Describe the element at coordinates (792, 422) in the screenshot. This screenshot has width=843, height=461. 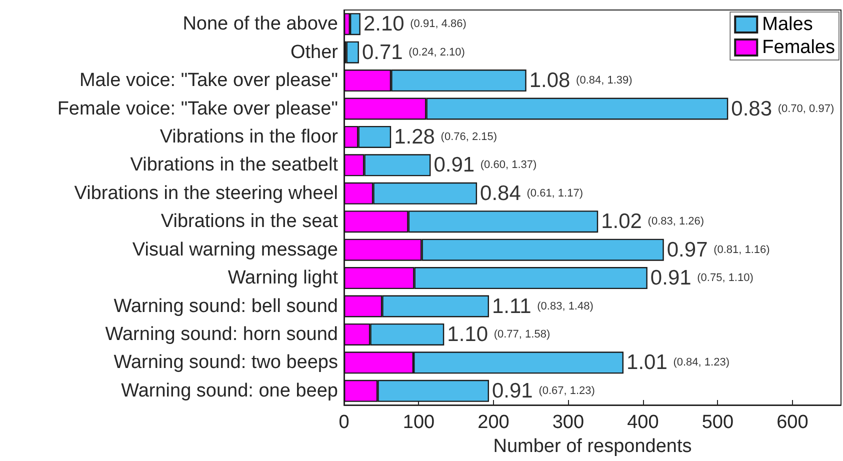
I see `x-tick-label: 600` at that location.